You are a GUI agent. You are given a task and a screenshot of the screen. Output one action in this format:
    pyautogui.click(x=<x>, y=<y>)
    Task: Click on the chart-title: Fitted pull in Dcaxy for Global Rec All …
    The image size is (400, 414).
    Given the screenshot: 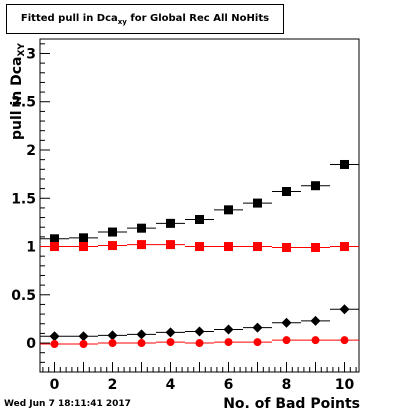 What is the action you would take?
    pyautogui.click(x=145, y=19)
    